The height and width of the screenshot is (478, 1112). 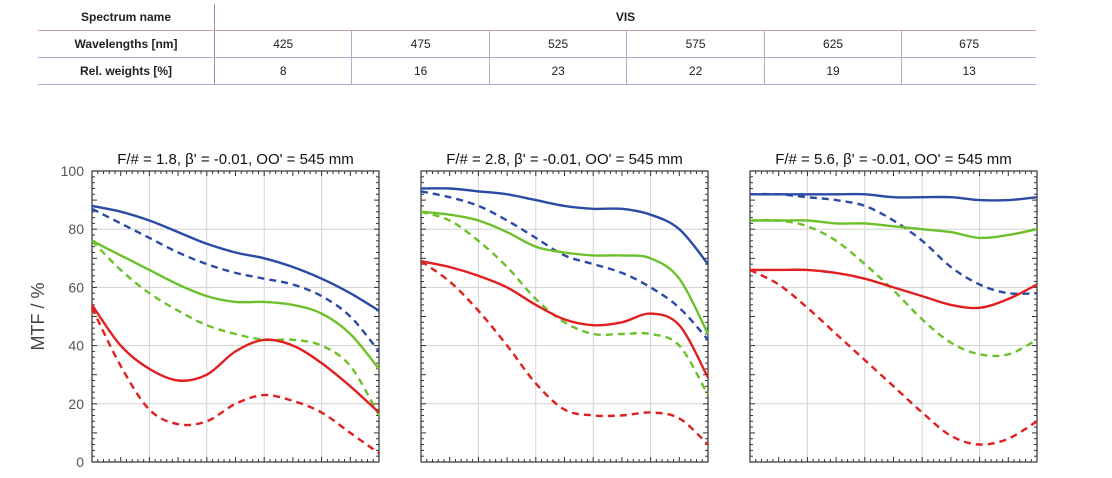 What do you see at coordinates (76, 287) in the screenshot?
I see `y-tick-label: 60` at bounding box center [76, 287].